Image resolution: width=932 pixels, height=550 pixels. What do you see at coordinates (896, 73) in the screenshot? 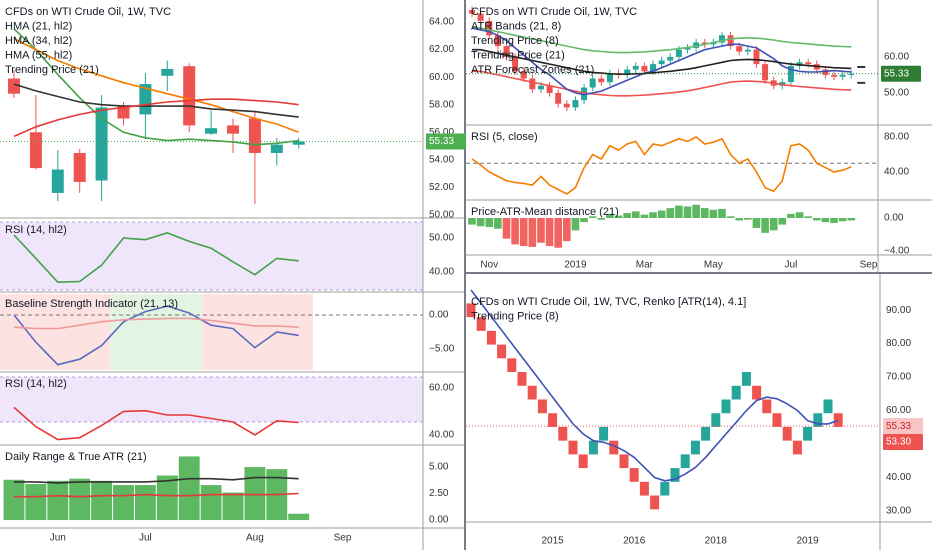
I see `price-tag-label: 55.33` at bounding box center [896, 73].